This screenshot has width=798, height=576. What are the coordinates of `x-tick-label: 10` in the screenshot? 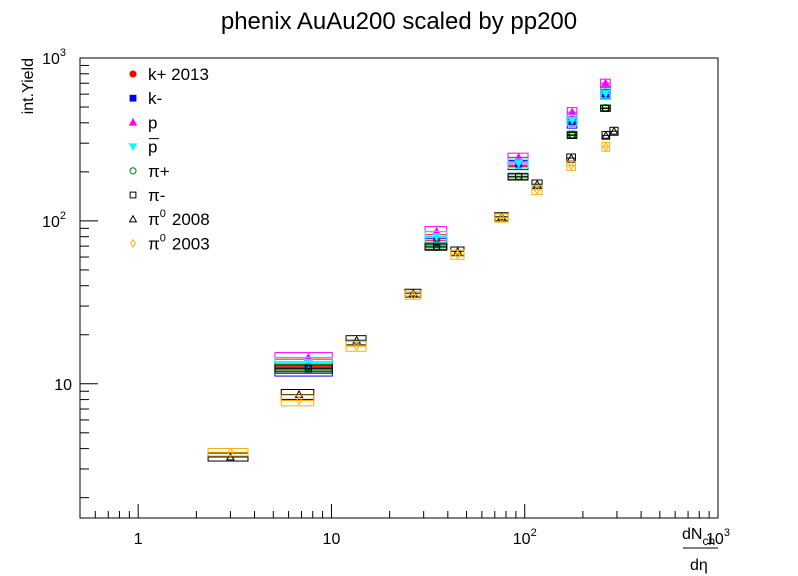 It's located at (332, 539).